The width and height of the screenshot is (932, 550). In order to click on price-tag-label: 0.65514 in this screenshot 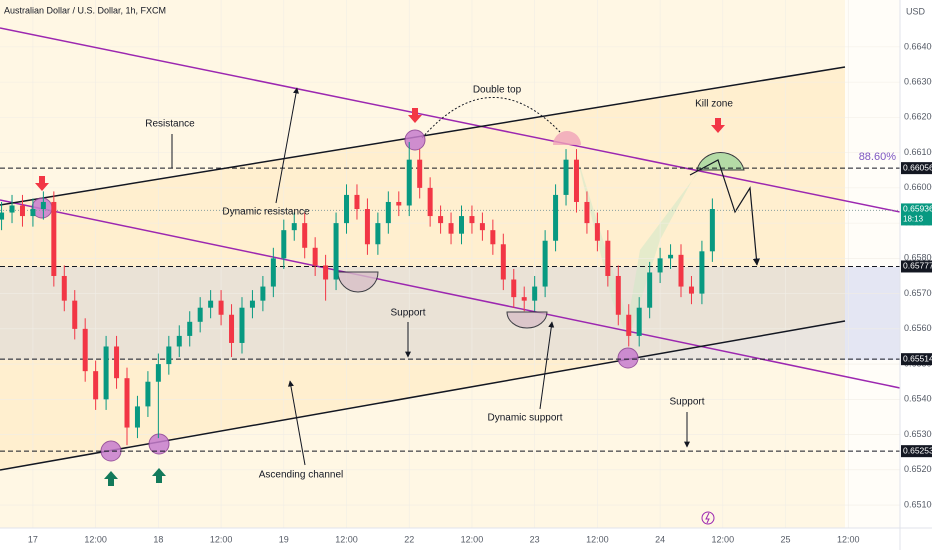, I will do `click(917, 358)`.